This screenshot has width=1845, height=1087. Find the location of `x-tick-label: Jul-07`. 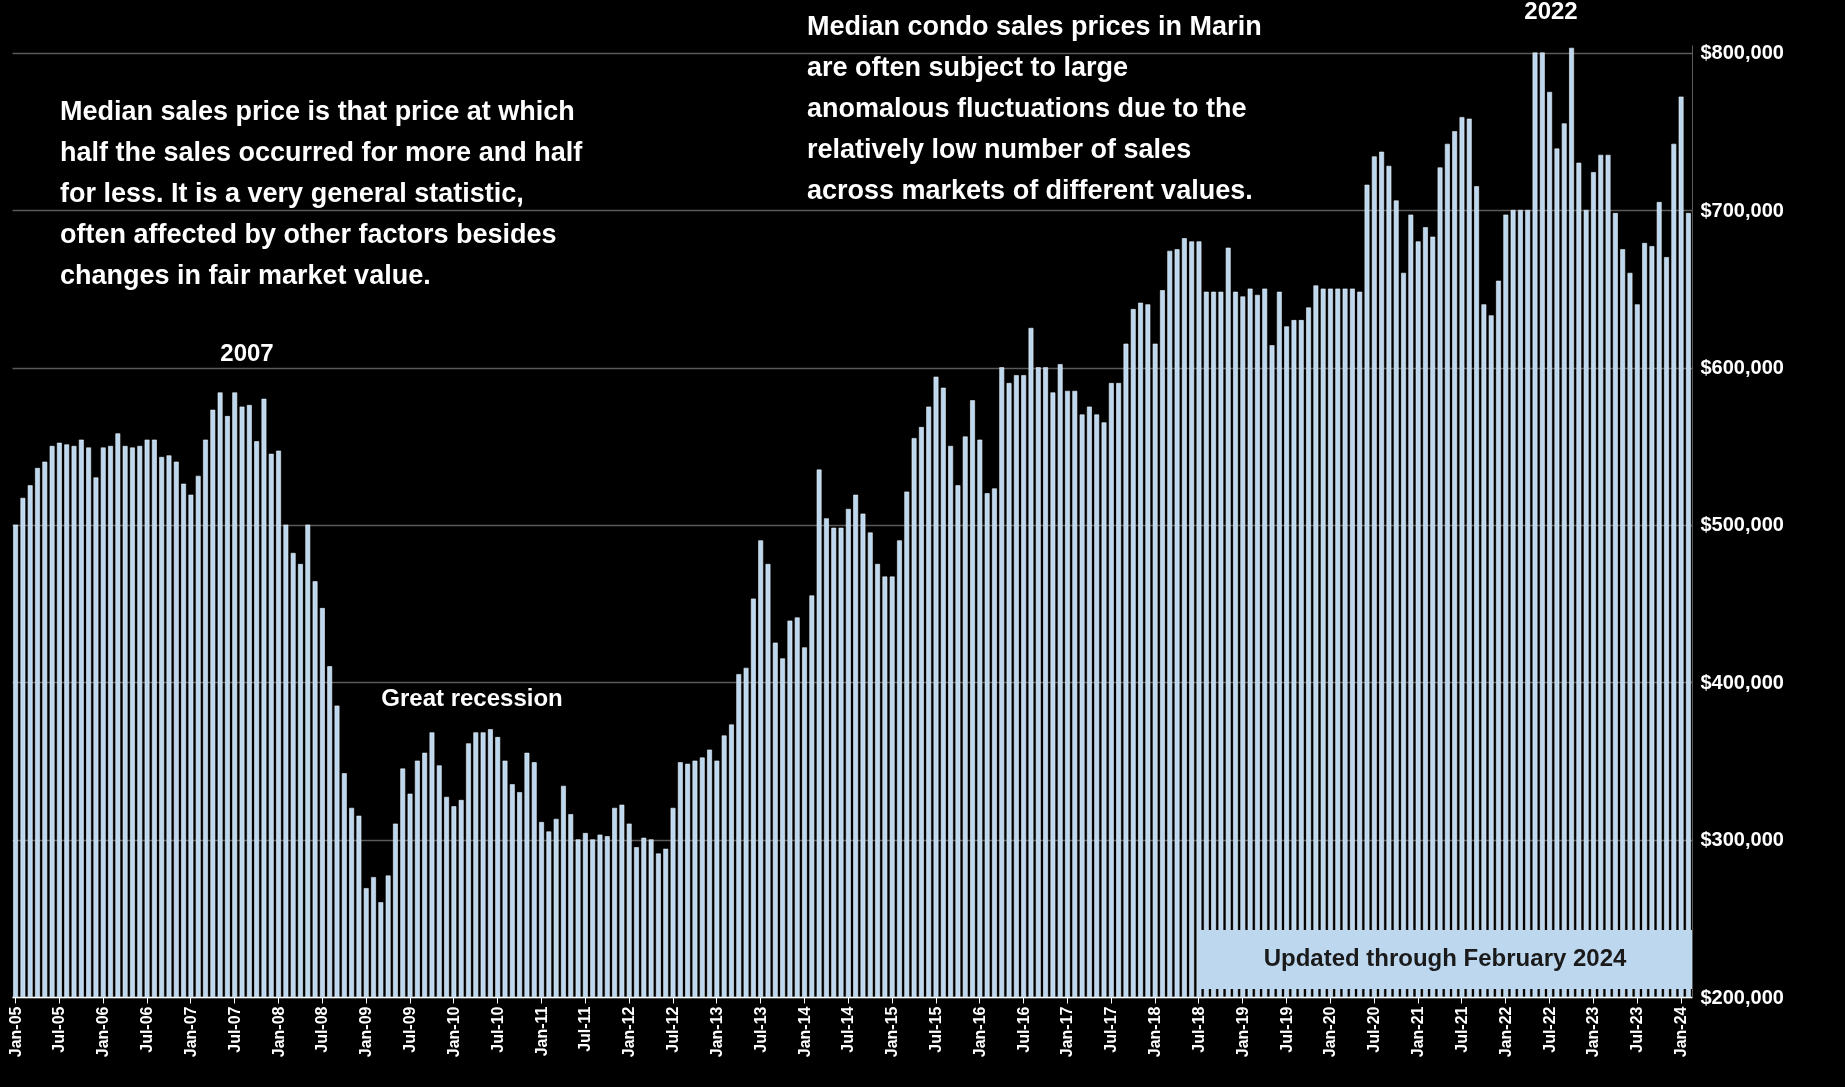

x-tick-label: Jul-07 is located at coordinates (234, 1029).